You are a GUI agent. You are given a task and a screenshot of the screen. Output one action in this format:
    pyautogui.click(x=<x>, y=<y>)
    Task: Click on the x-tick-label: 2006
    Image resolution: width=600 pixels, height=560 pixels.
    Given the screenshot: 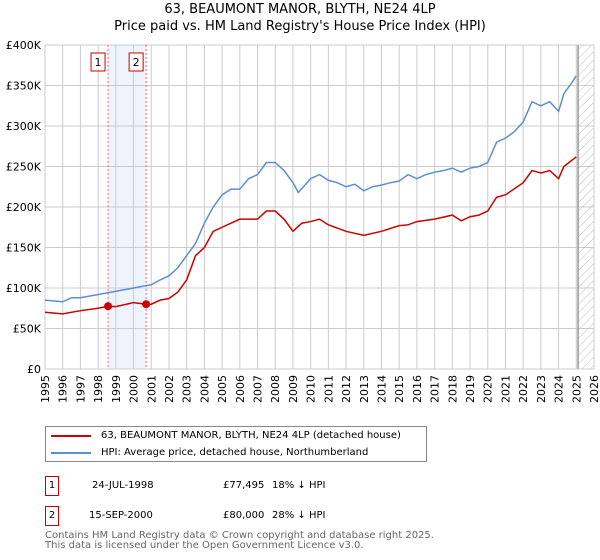 What is the action you would take?
    pyautogui.click(x=240, y=389)
    